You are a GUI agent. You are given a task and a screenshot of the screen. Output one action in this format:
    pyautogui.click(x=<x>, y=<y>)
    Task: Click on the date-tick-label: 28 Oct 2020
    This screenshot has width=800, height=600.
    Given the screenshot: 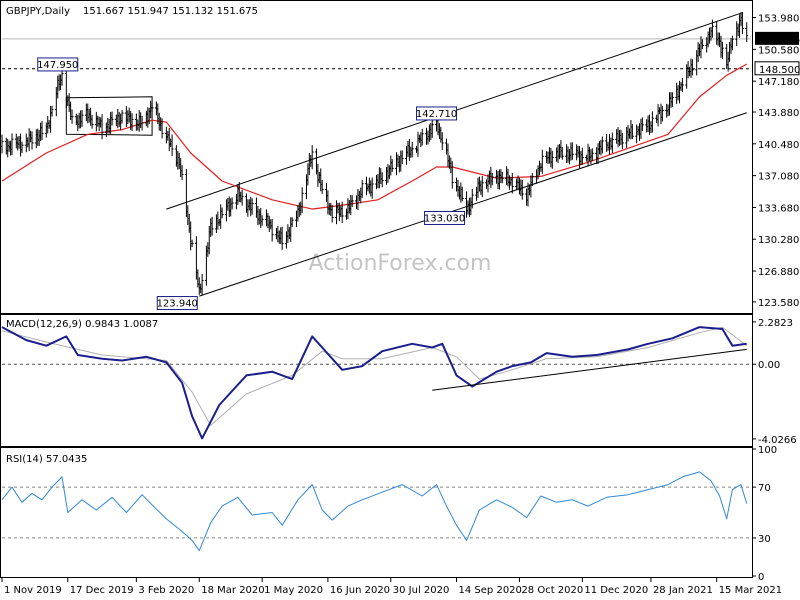 What is the action you would take?
    pyautogui.click(x=552, y=590)
    